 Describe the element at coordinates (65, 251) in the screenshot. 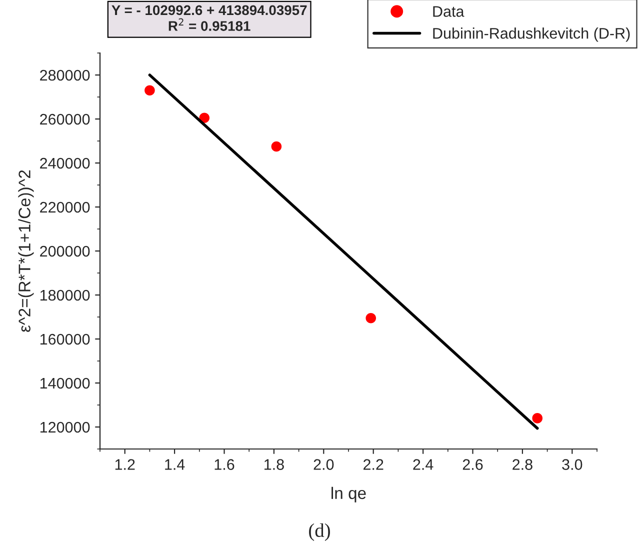

I see `y-tick-label: 200000` at that location.